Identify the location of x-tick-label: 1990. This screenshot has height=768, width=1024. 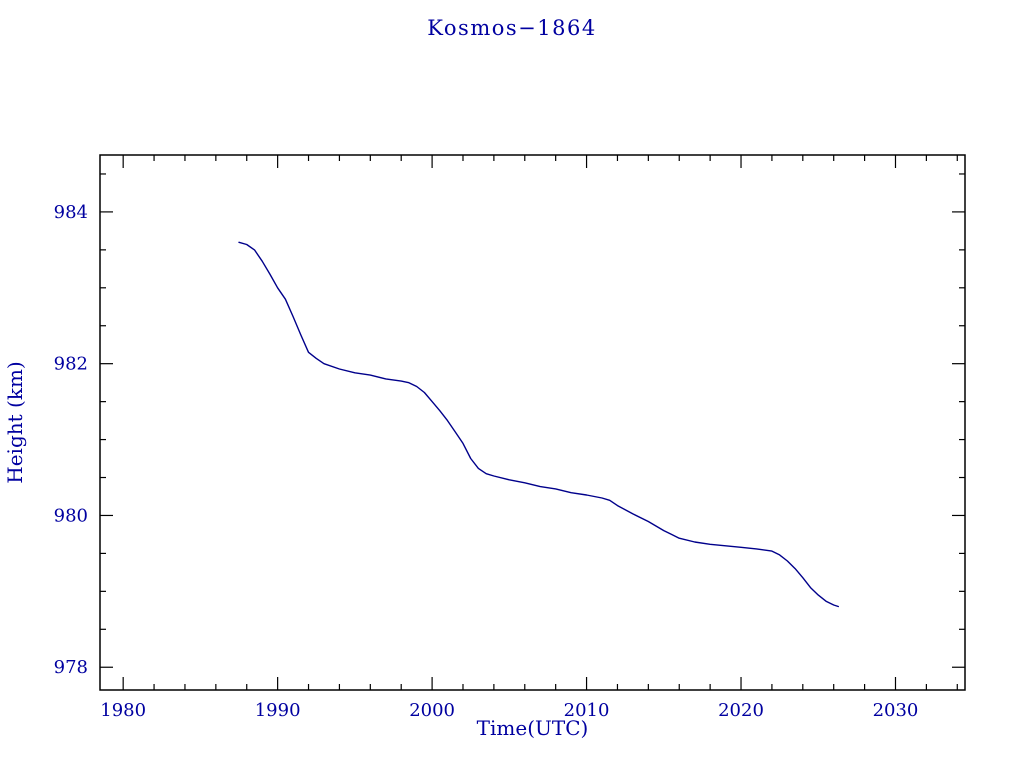
(278, 710).